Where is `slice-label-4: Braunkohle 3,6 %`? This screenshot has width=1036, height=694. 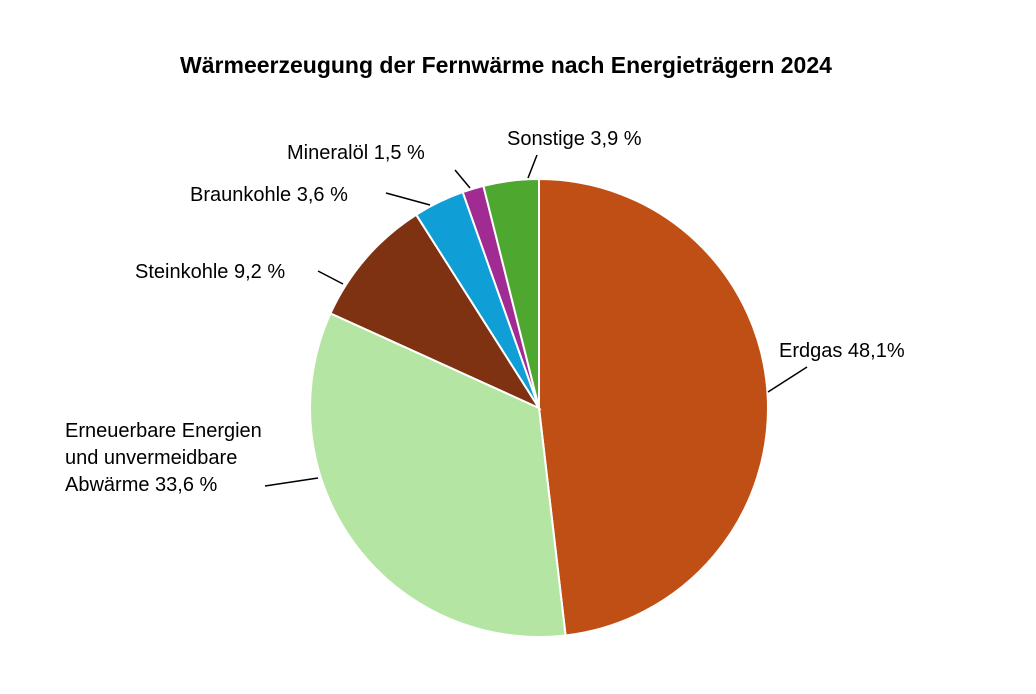 slice-label-4: Braunkohle 3,6 % is located at coordinates (269, 195).